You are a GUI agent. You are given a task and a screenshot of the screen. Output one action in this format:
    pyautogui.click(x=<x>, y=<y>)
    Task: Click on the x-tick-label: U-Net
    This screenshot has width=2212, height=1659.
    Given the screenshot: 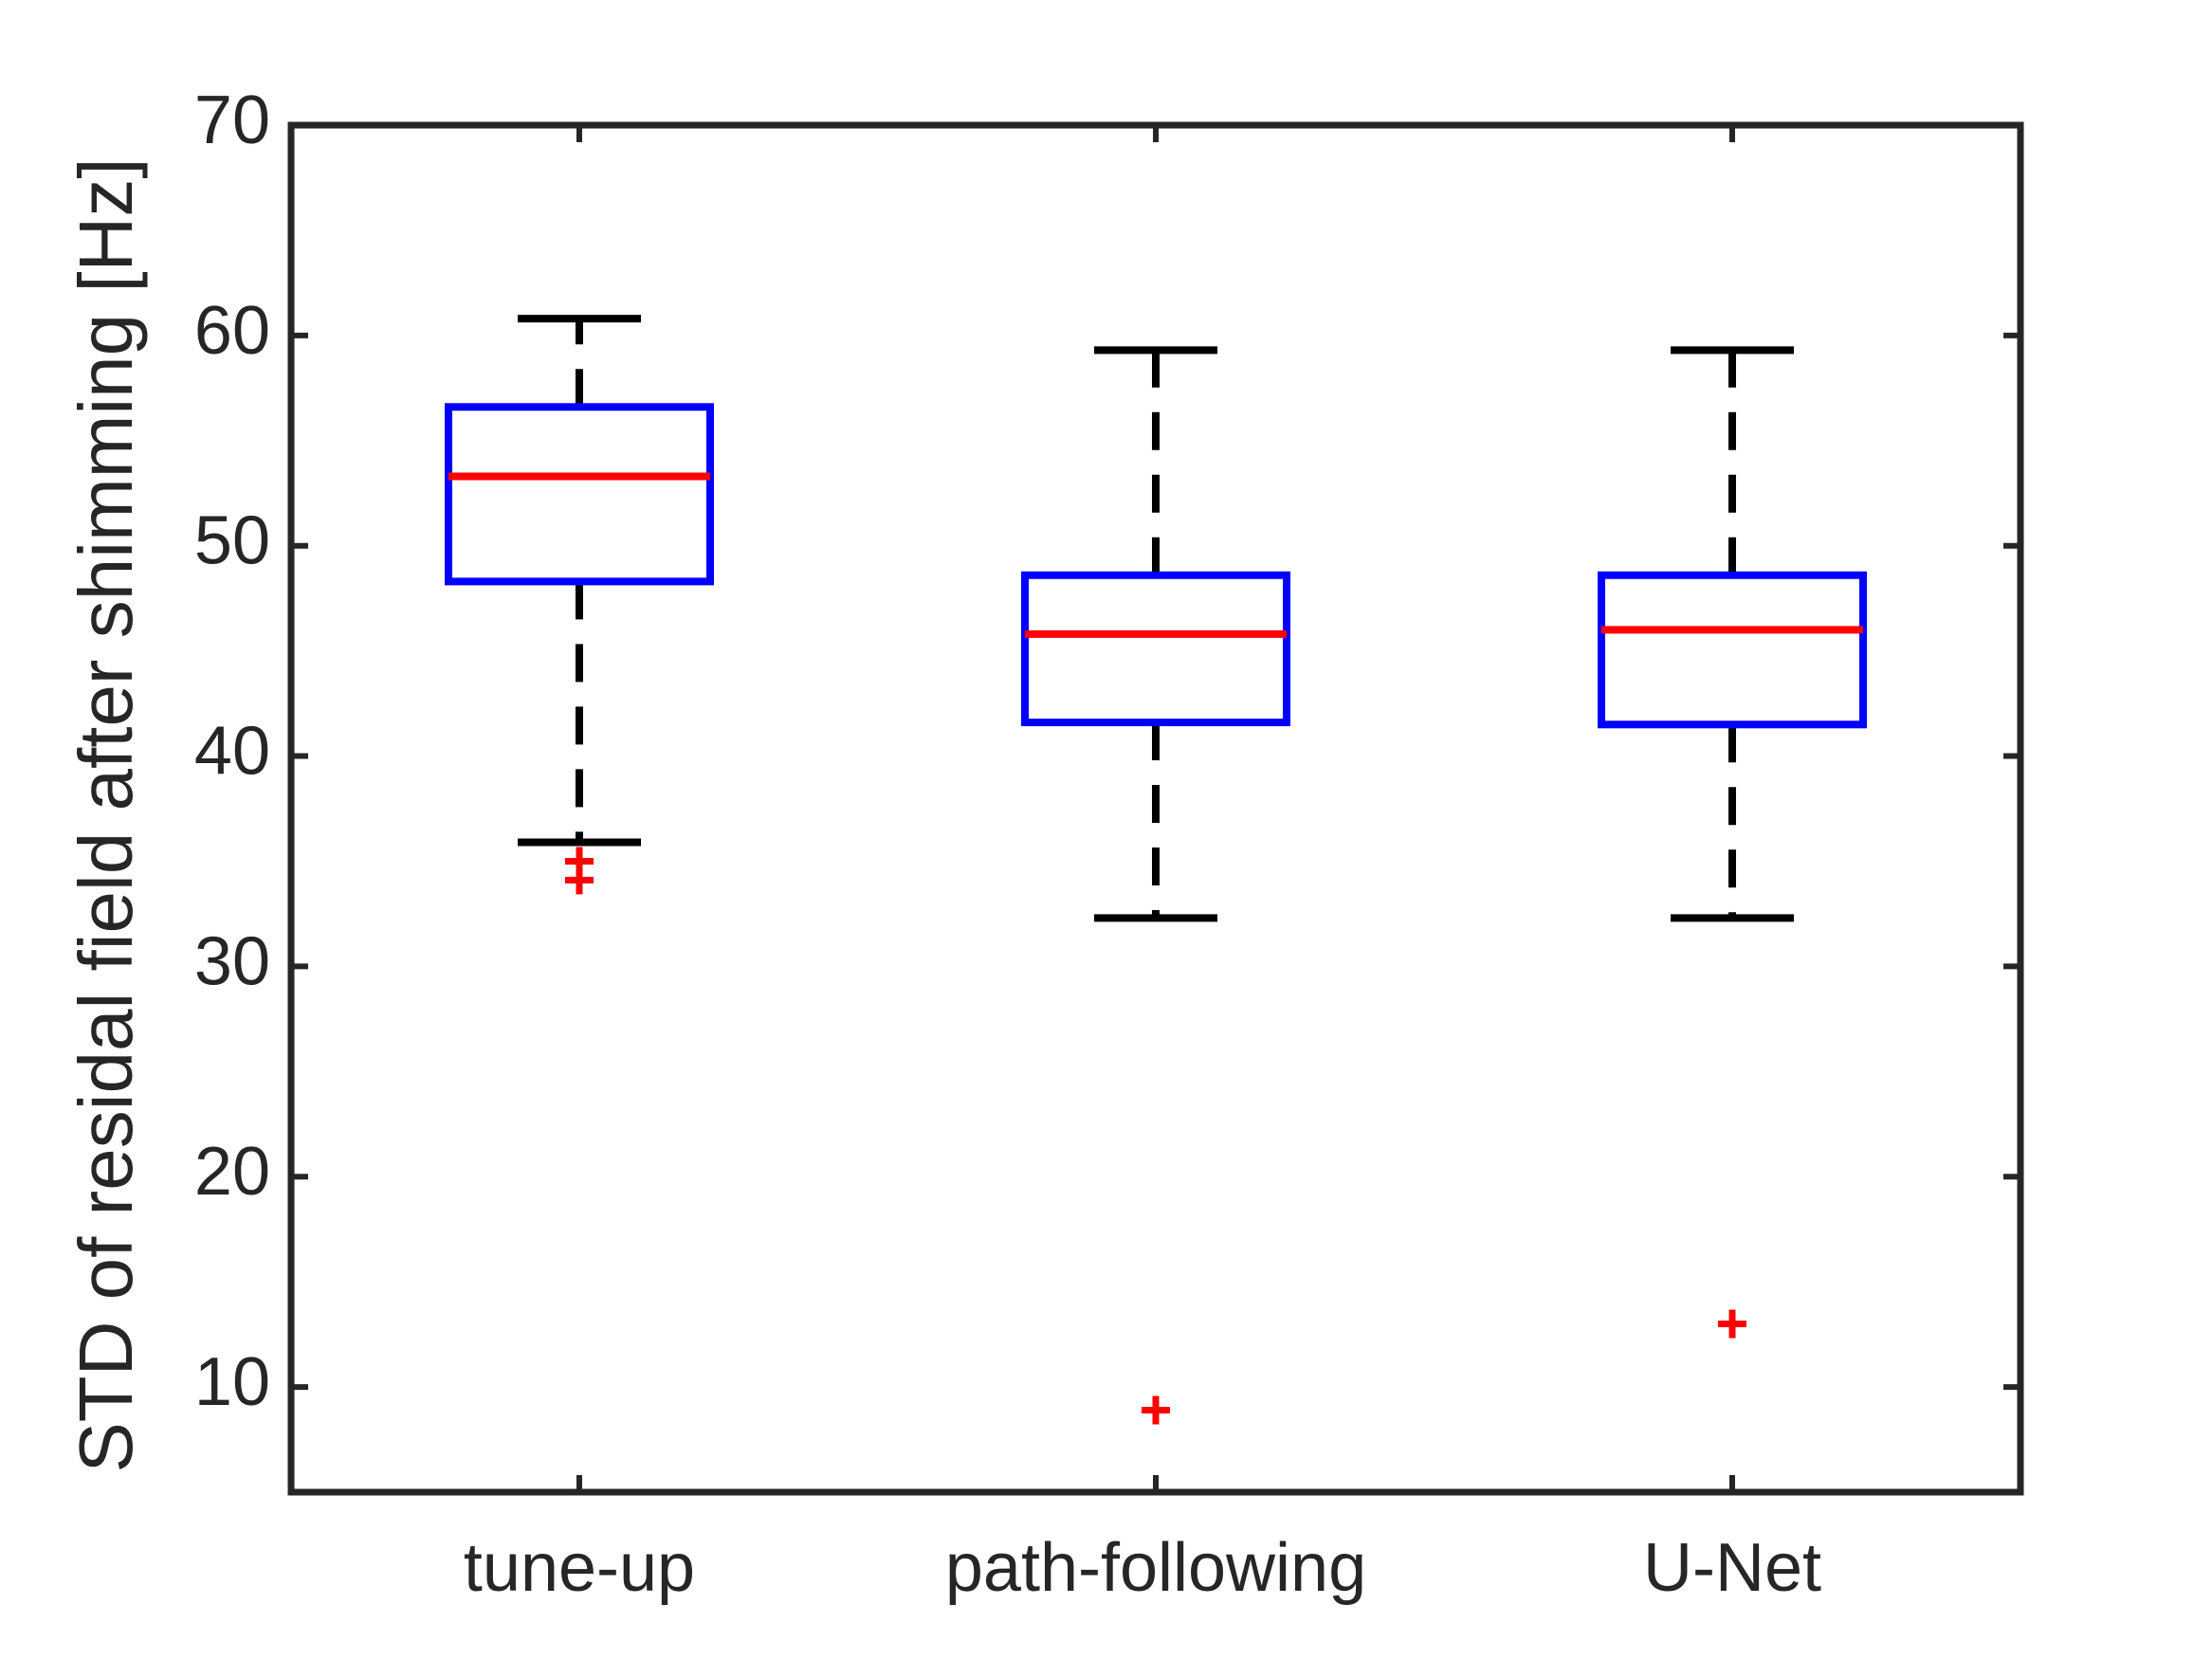 What is the action you would take?
    pyautogui.click(x=1732, y=1568)
    